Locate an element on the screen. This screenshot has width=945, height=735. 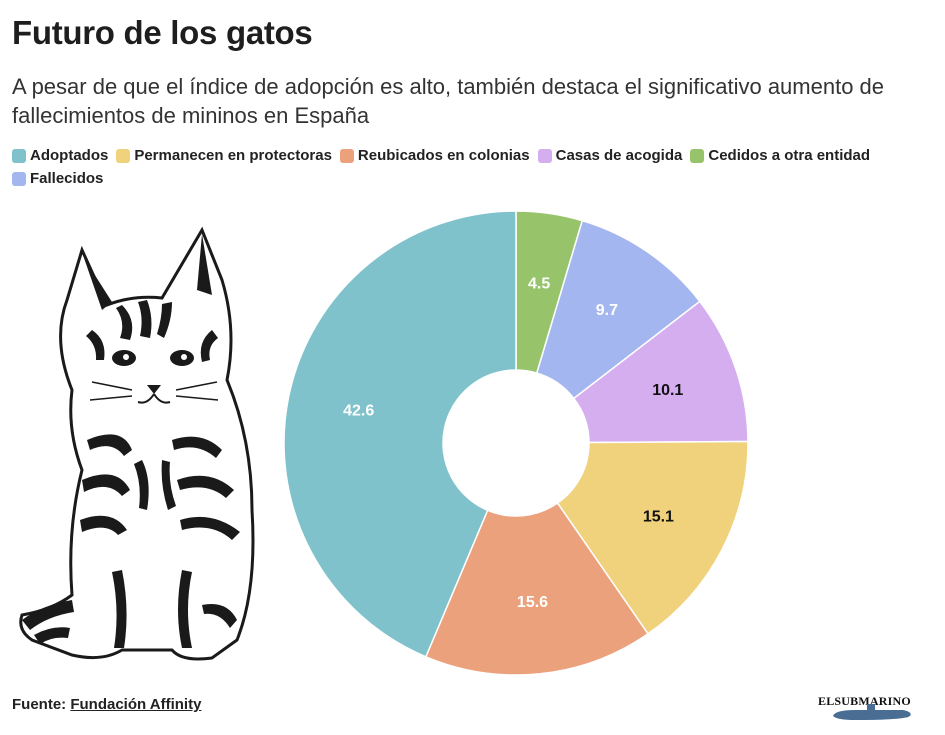
source-prefix: Fuente: is located at coordinates (39, 704).